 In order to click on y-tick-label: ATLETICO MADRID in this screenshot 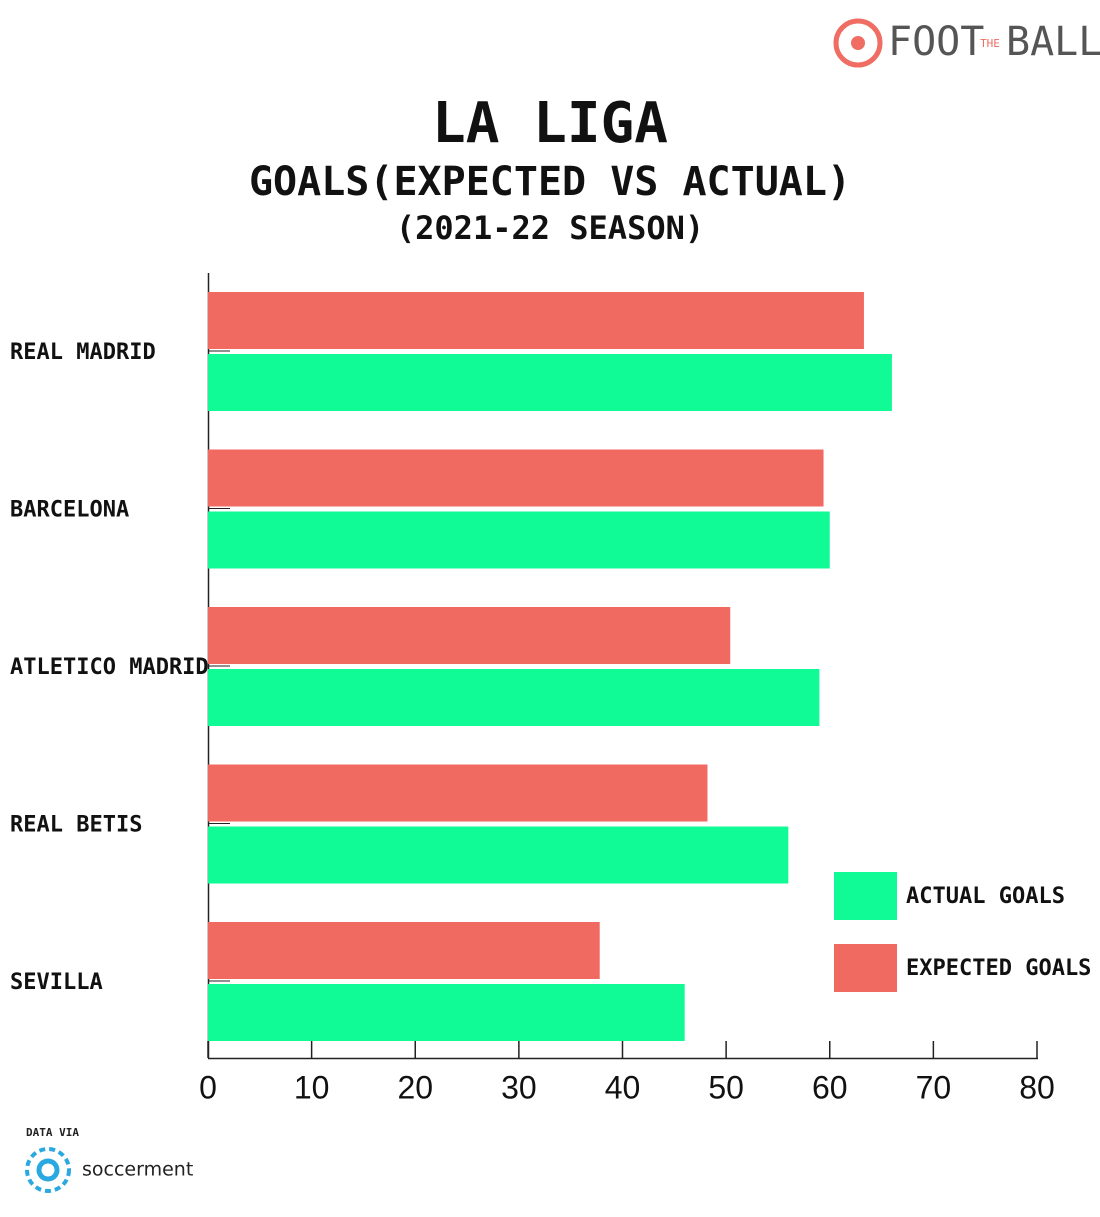, I will do `click(109, 667)`.